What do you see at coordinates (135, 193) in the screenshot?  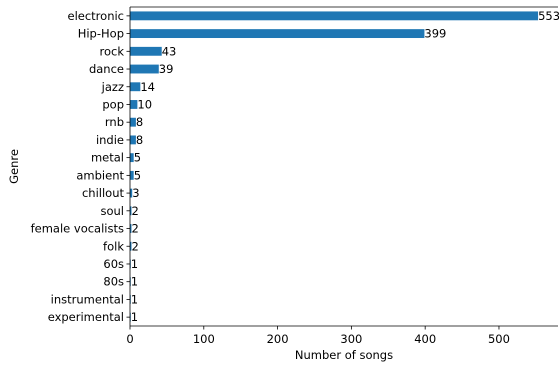 I see `value-label-chillout: 3` at bounding box center [135, 193].